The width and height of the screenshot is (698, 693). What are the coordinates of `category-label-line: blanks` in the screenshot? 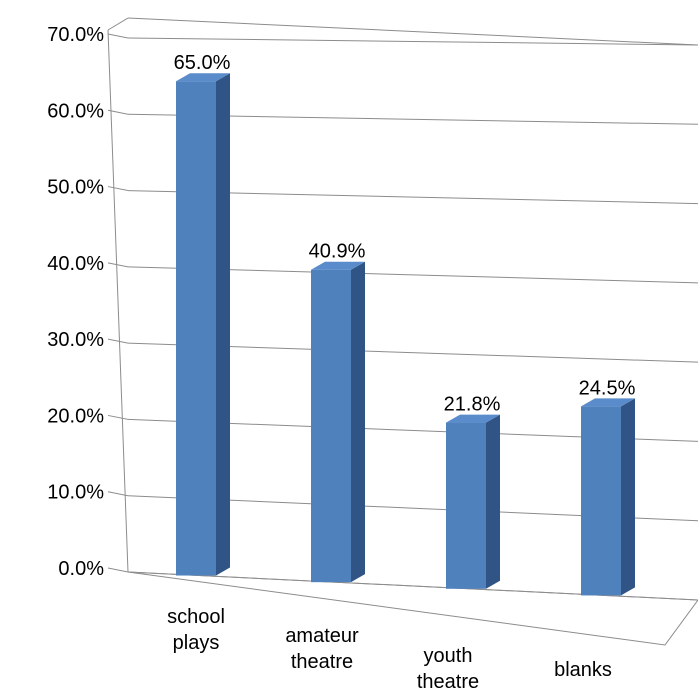 It's located at (583, 670).